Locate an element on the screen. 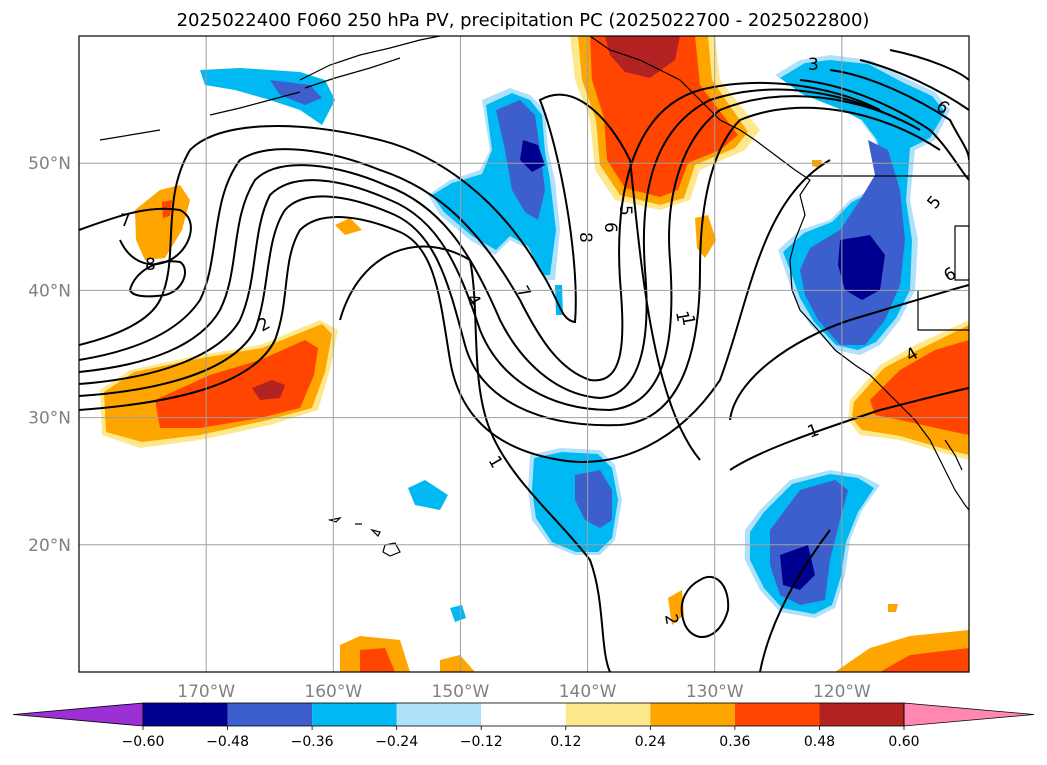 Image resolution: width=1047 pixels, height=765 pixels. contour-label: 3 is located at coordinates (813, 65).